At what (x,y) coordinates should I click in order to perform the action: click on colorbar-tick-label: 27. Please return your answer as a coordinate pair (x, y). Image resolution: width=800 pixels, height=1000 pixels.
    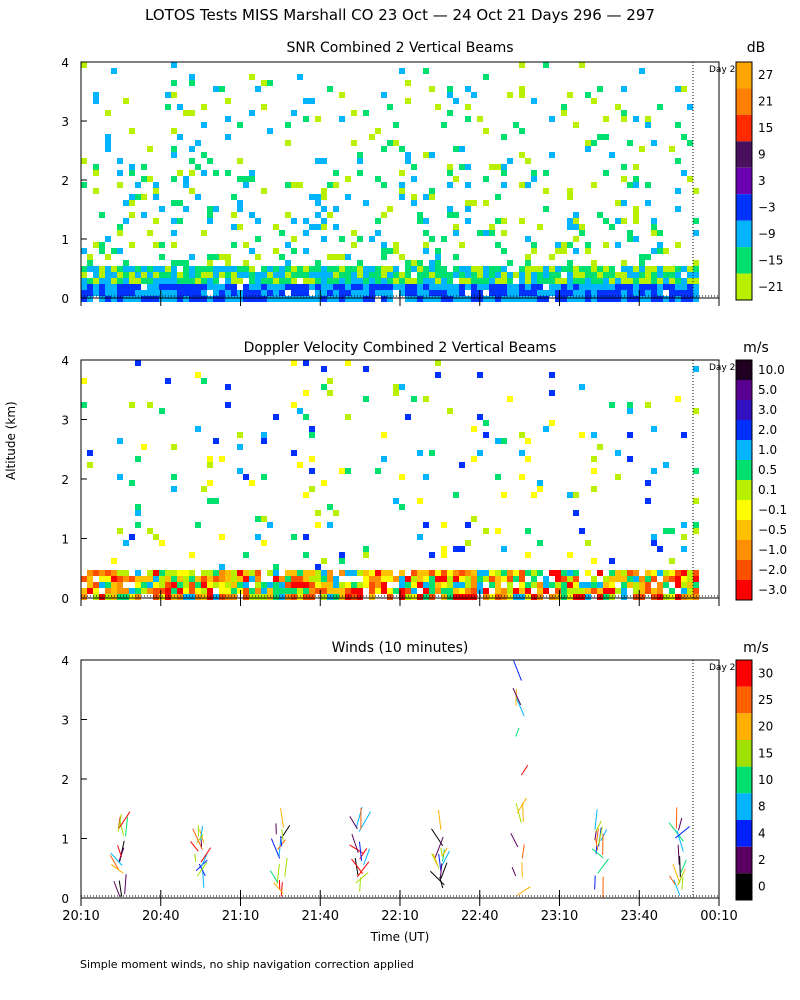
    Looking at the image, I should click on (765, 75).